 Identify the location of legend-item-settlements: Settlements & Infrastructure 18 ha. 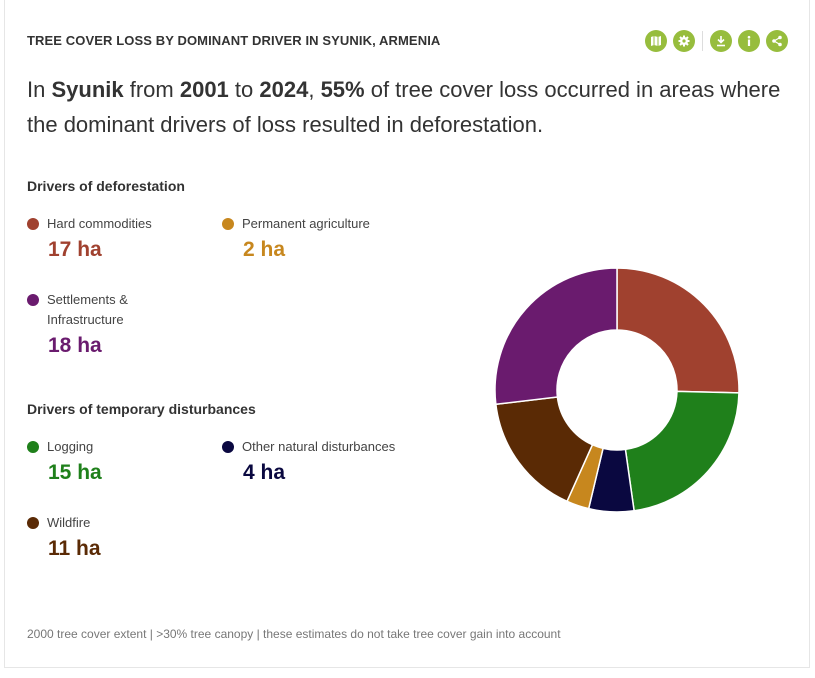
(92, 325).